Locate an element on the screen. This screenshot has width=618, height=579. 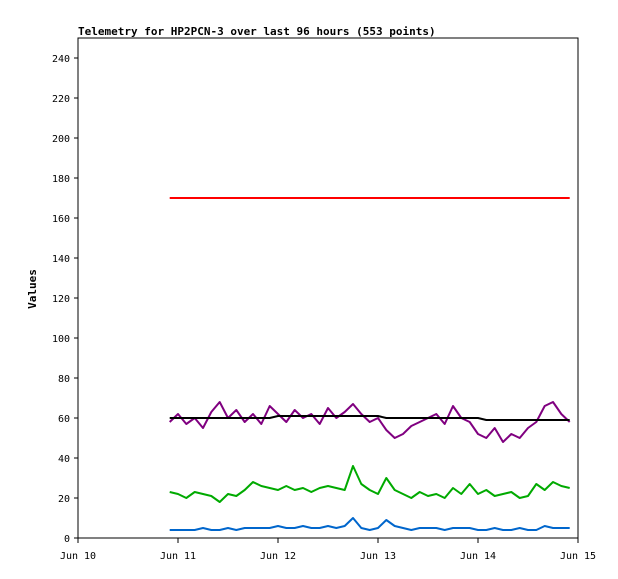
y-tick-label: 80 is located at coordinates (64, 379).